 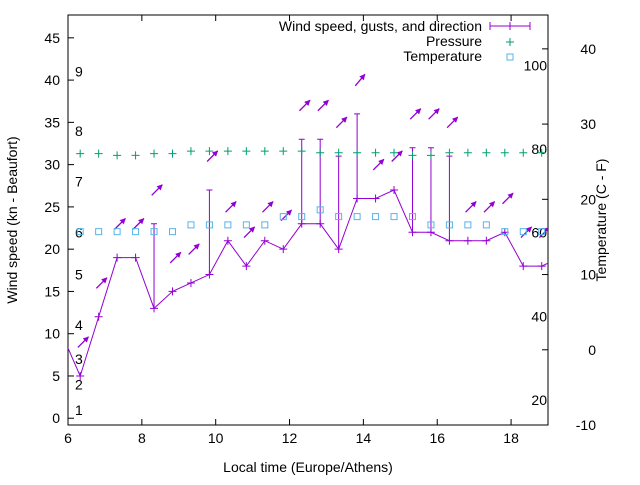 I want to click on legend-label-temperature: Temperature, so click(x=442, y=56).